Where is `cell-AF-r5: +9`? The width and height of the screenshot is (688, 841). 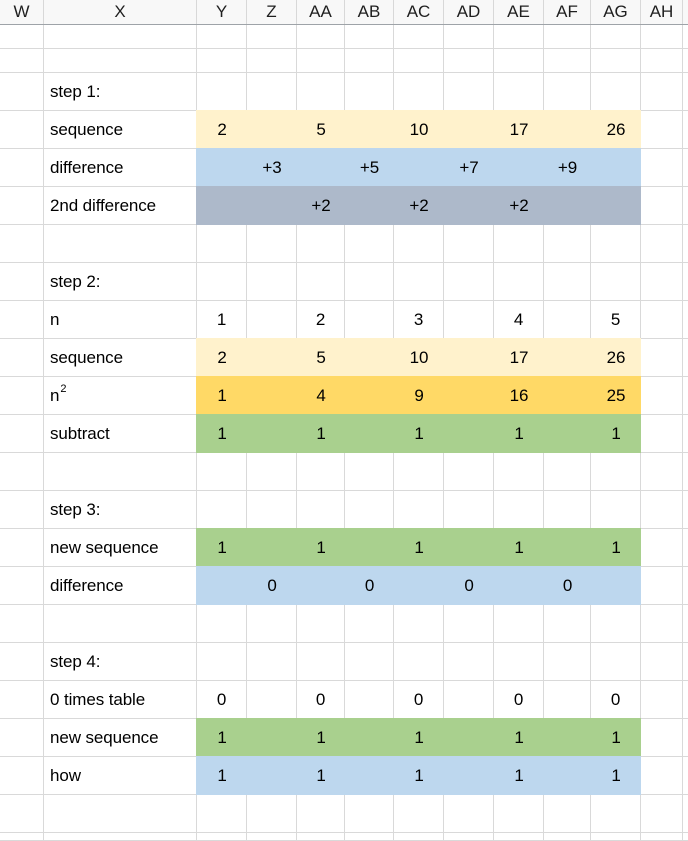 cell-AF-r5: +9 is located at coordinates (567, 167).